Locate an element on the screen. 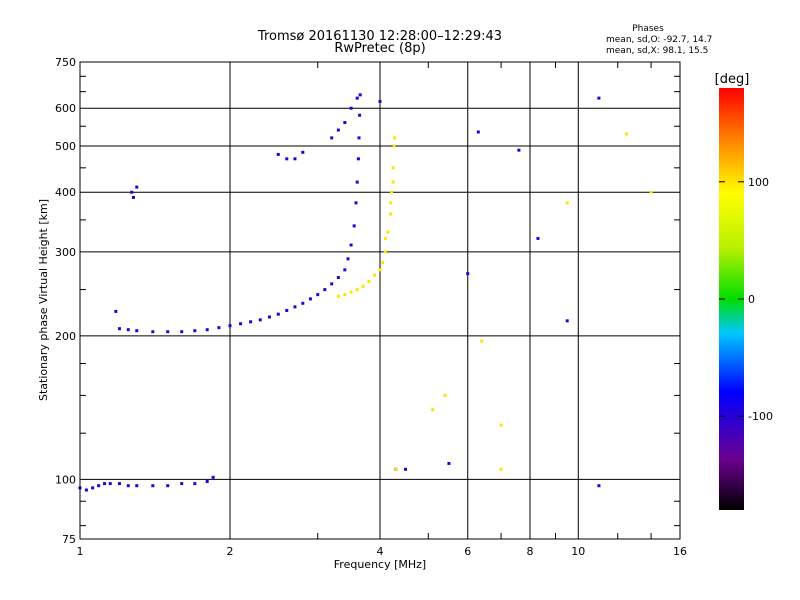 This screenshot has width=800, height=600. colorbar-label: [deg] is located at coordinates (732, 79).